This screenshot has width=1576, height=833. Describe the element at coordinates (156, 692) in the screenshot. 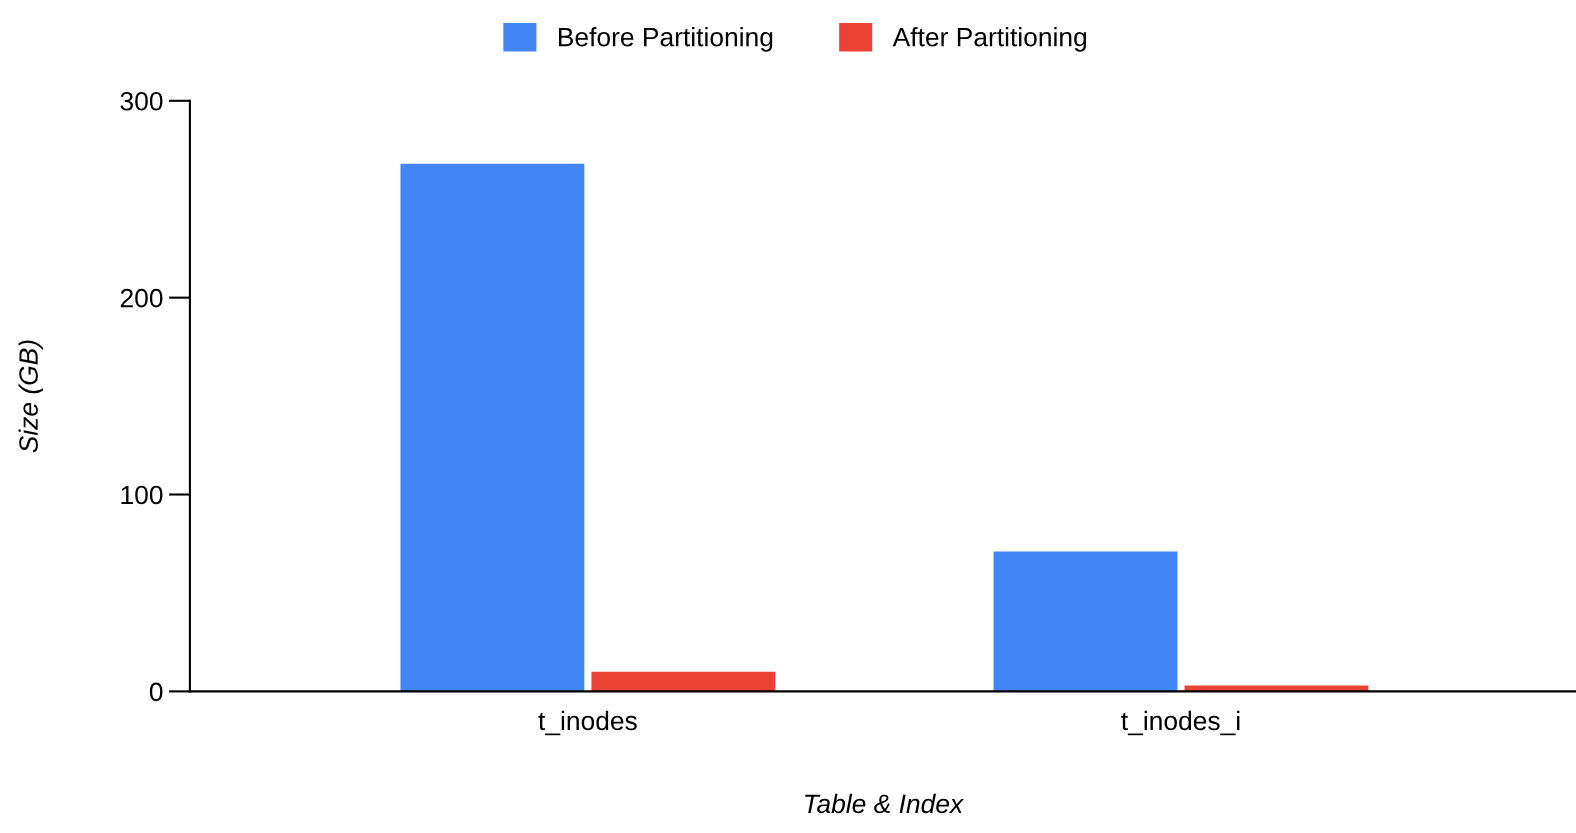

I see `y-tick-label: 0` at that location.